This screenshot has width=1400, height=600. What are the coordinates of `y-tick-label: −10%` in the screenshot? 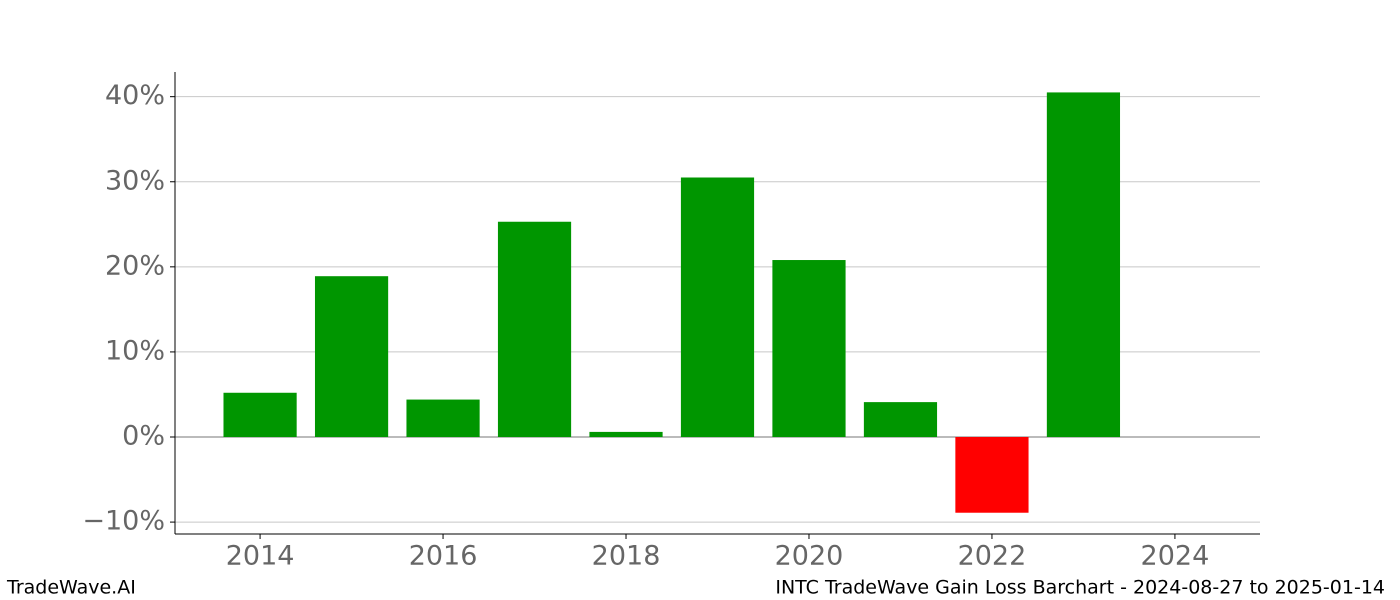 It's located at (123, 521).